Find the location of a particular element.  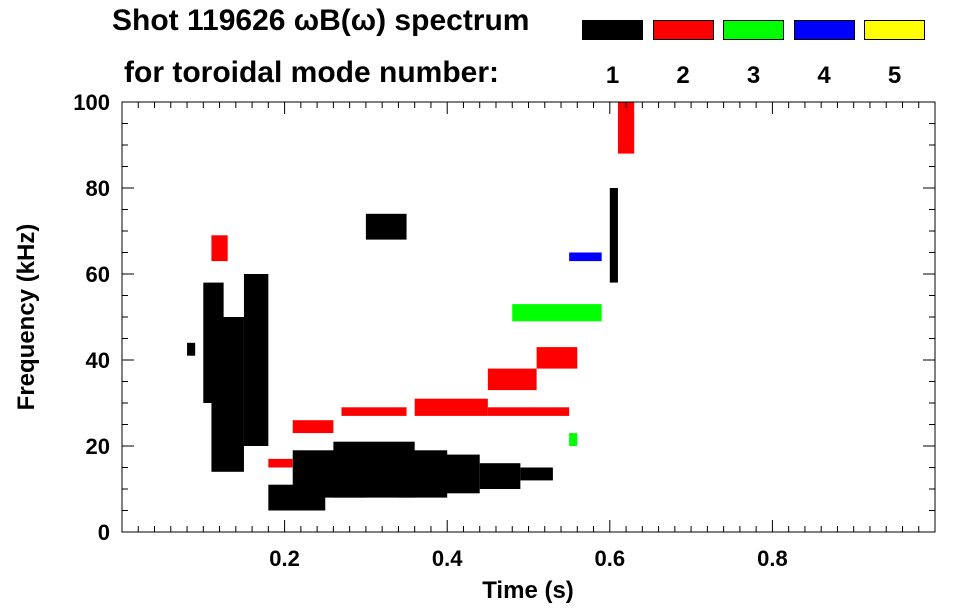

x-tick-label: 0.6 is located at coordinates (610, 558).